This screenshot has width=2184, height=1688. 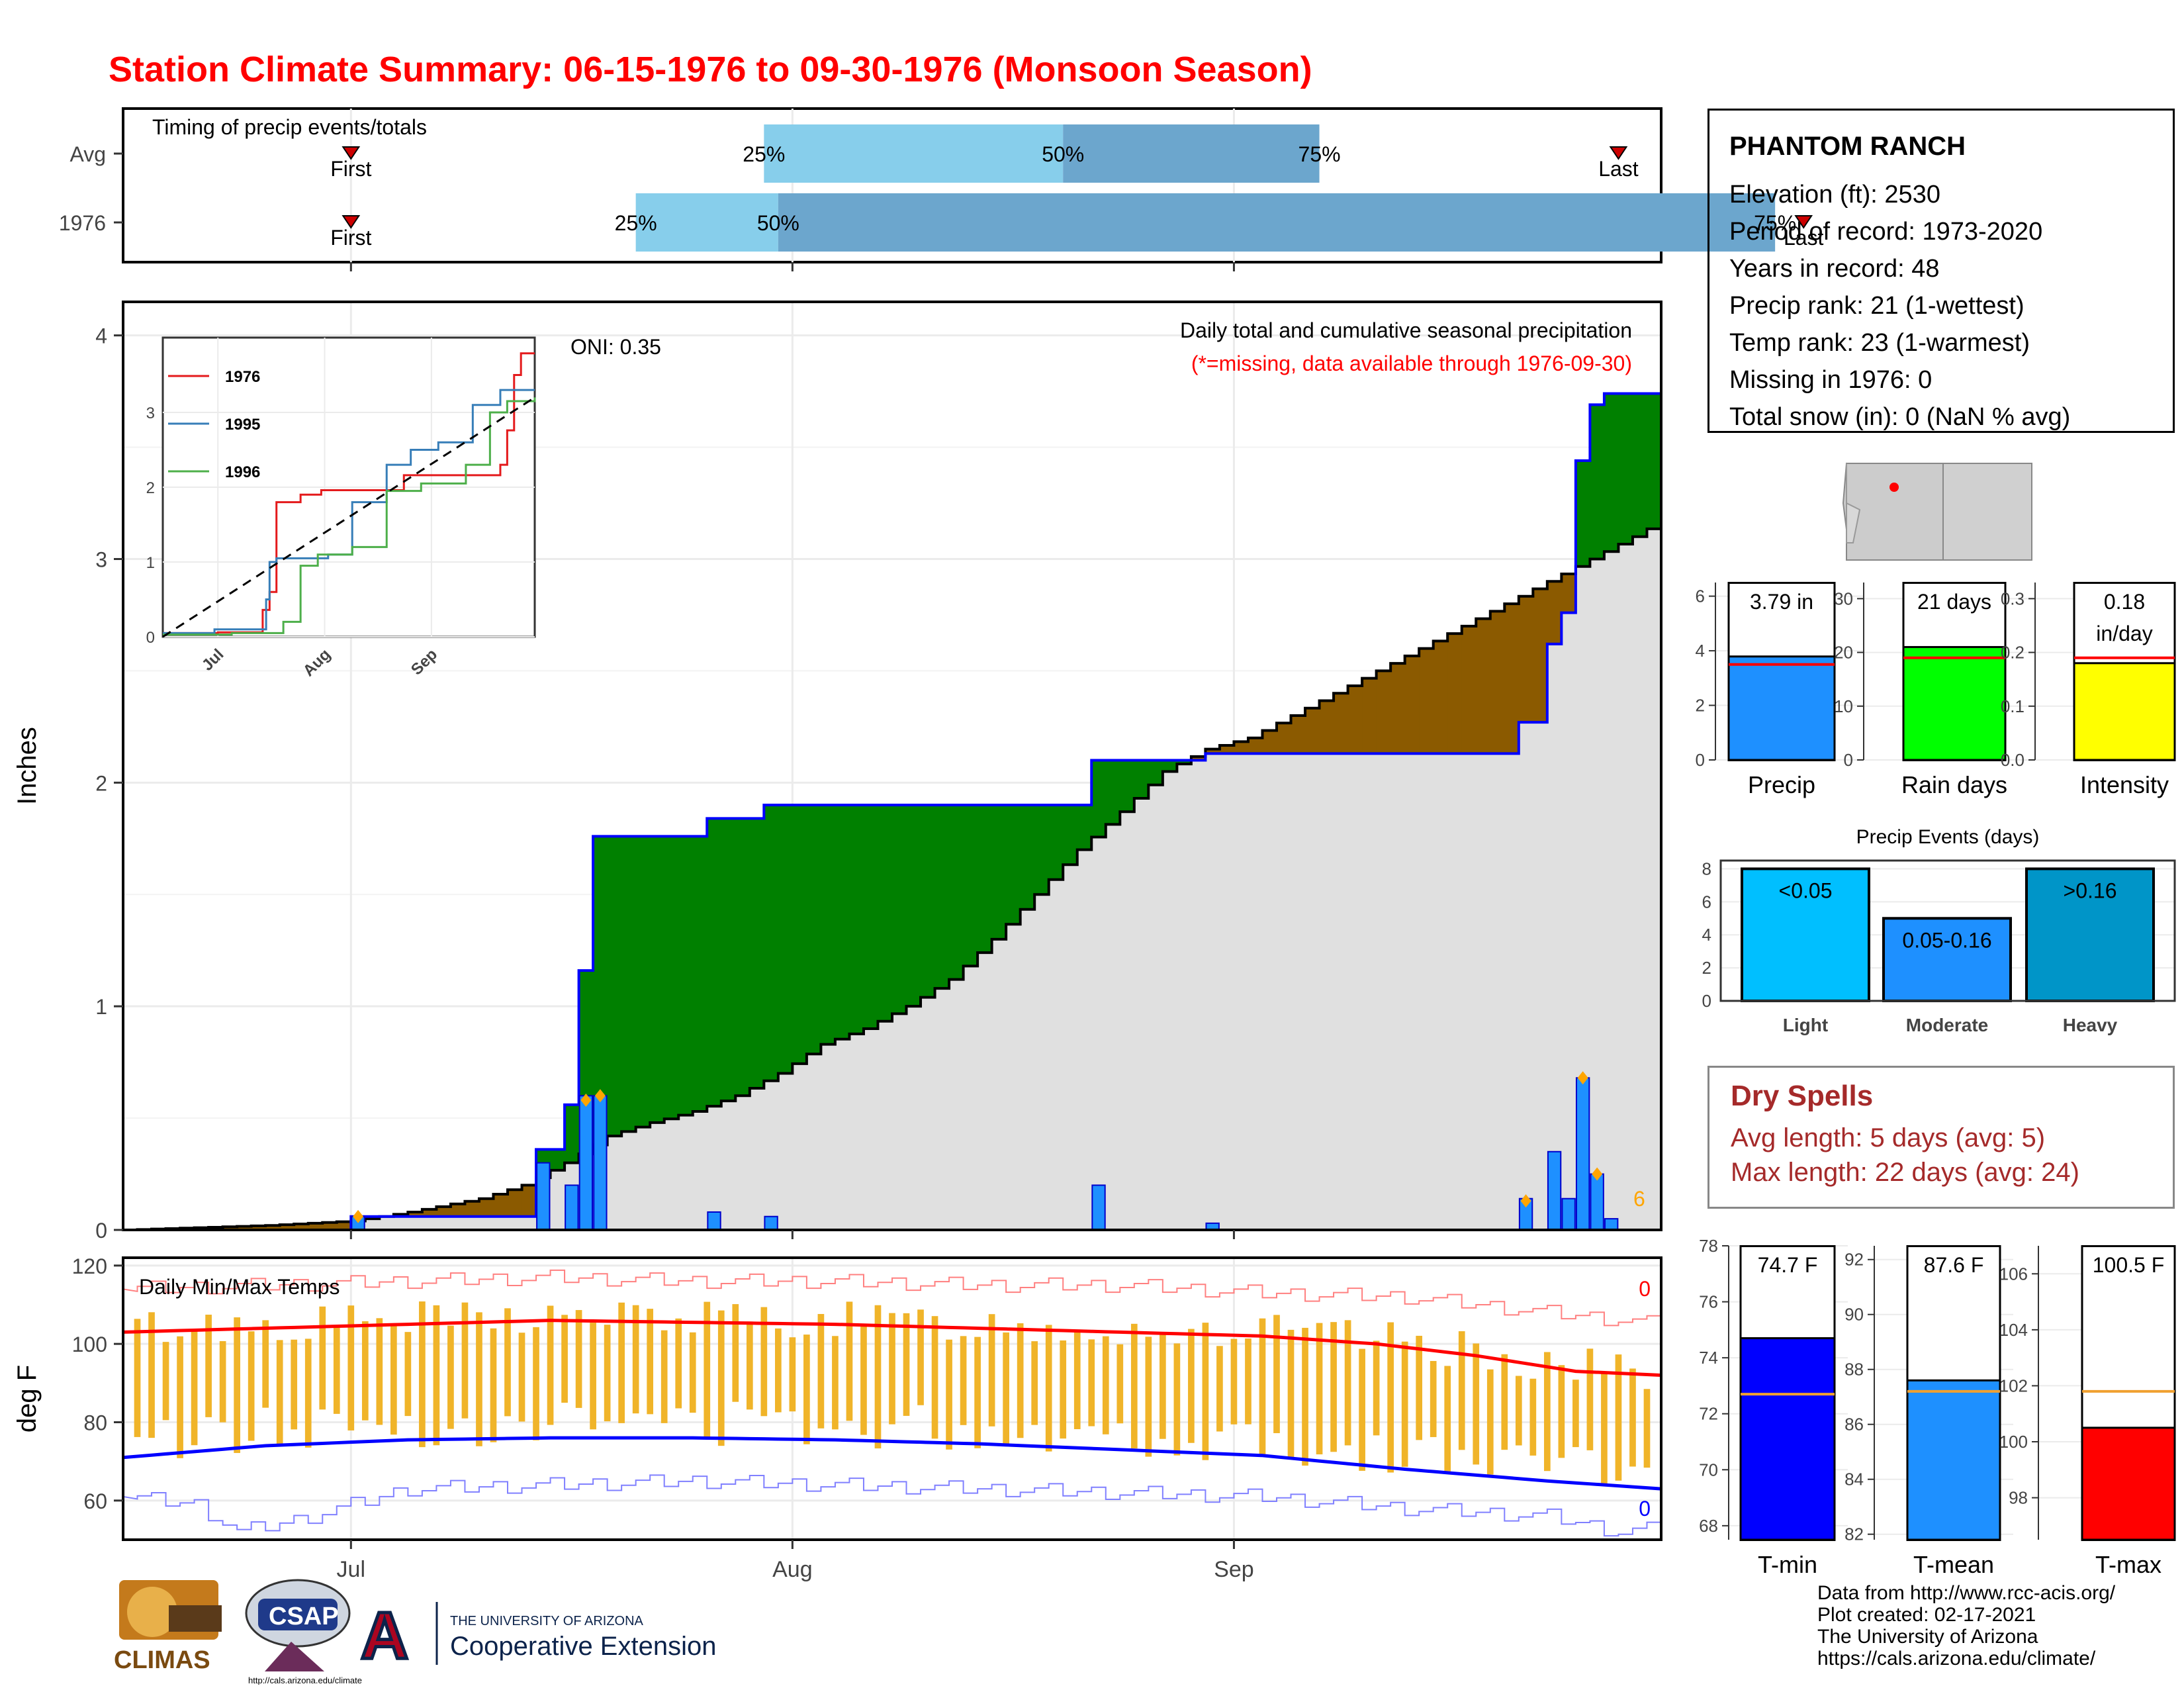 What do you see at coordinates (2013, 760) in the screenshot?
I see `season-intensity-y-tick-label: 0.0` at bounding box center [2013, 760].